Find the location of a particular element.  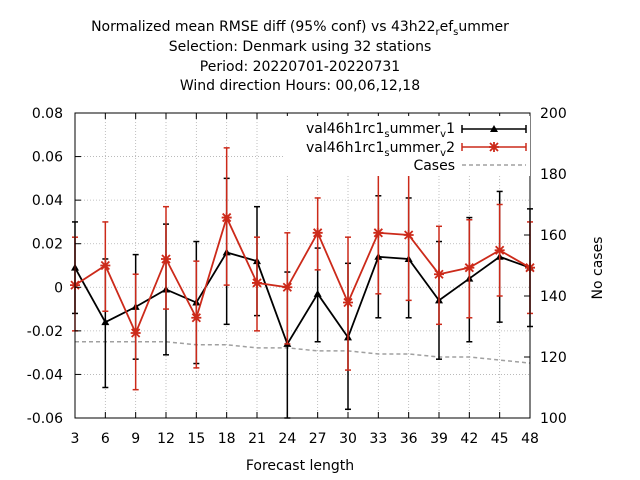

title-line-4: Wind direction Hours: 00,06,12,18 is located at coordinates (300, 86).